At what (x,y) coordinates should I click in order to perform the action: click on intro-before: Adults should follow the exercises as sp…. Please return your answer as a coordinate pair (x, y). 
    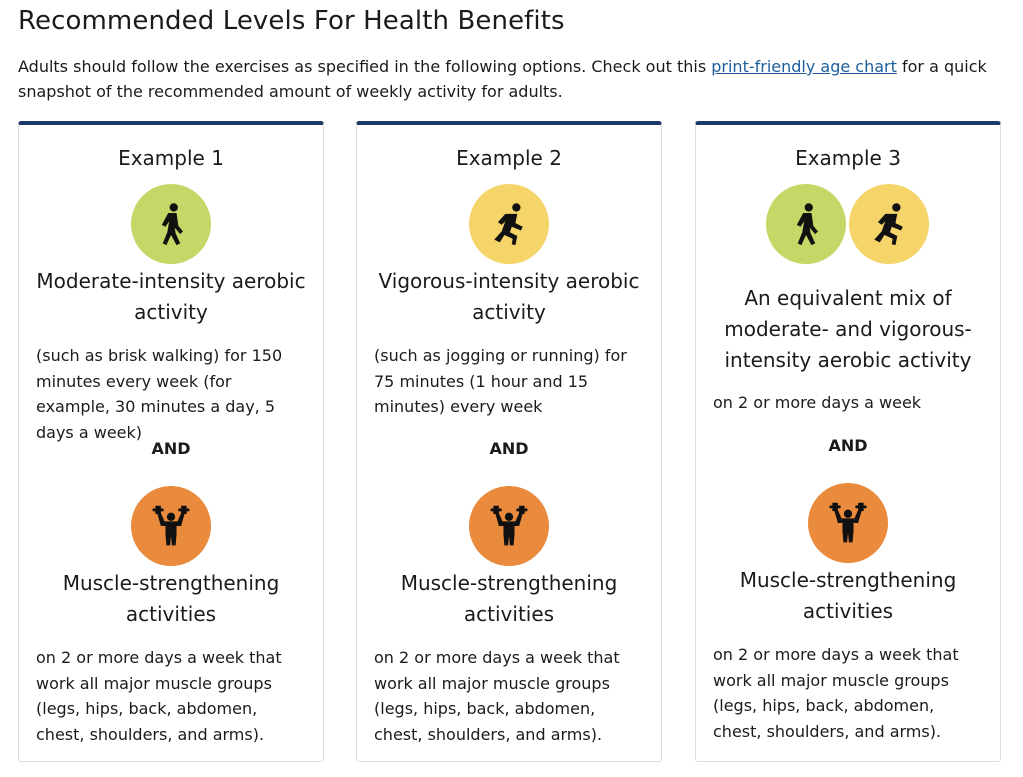
    Looking at the image, I should click on (365, 66).